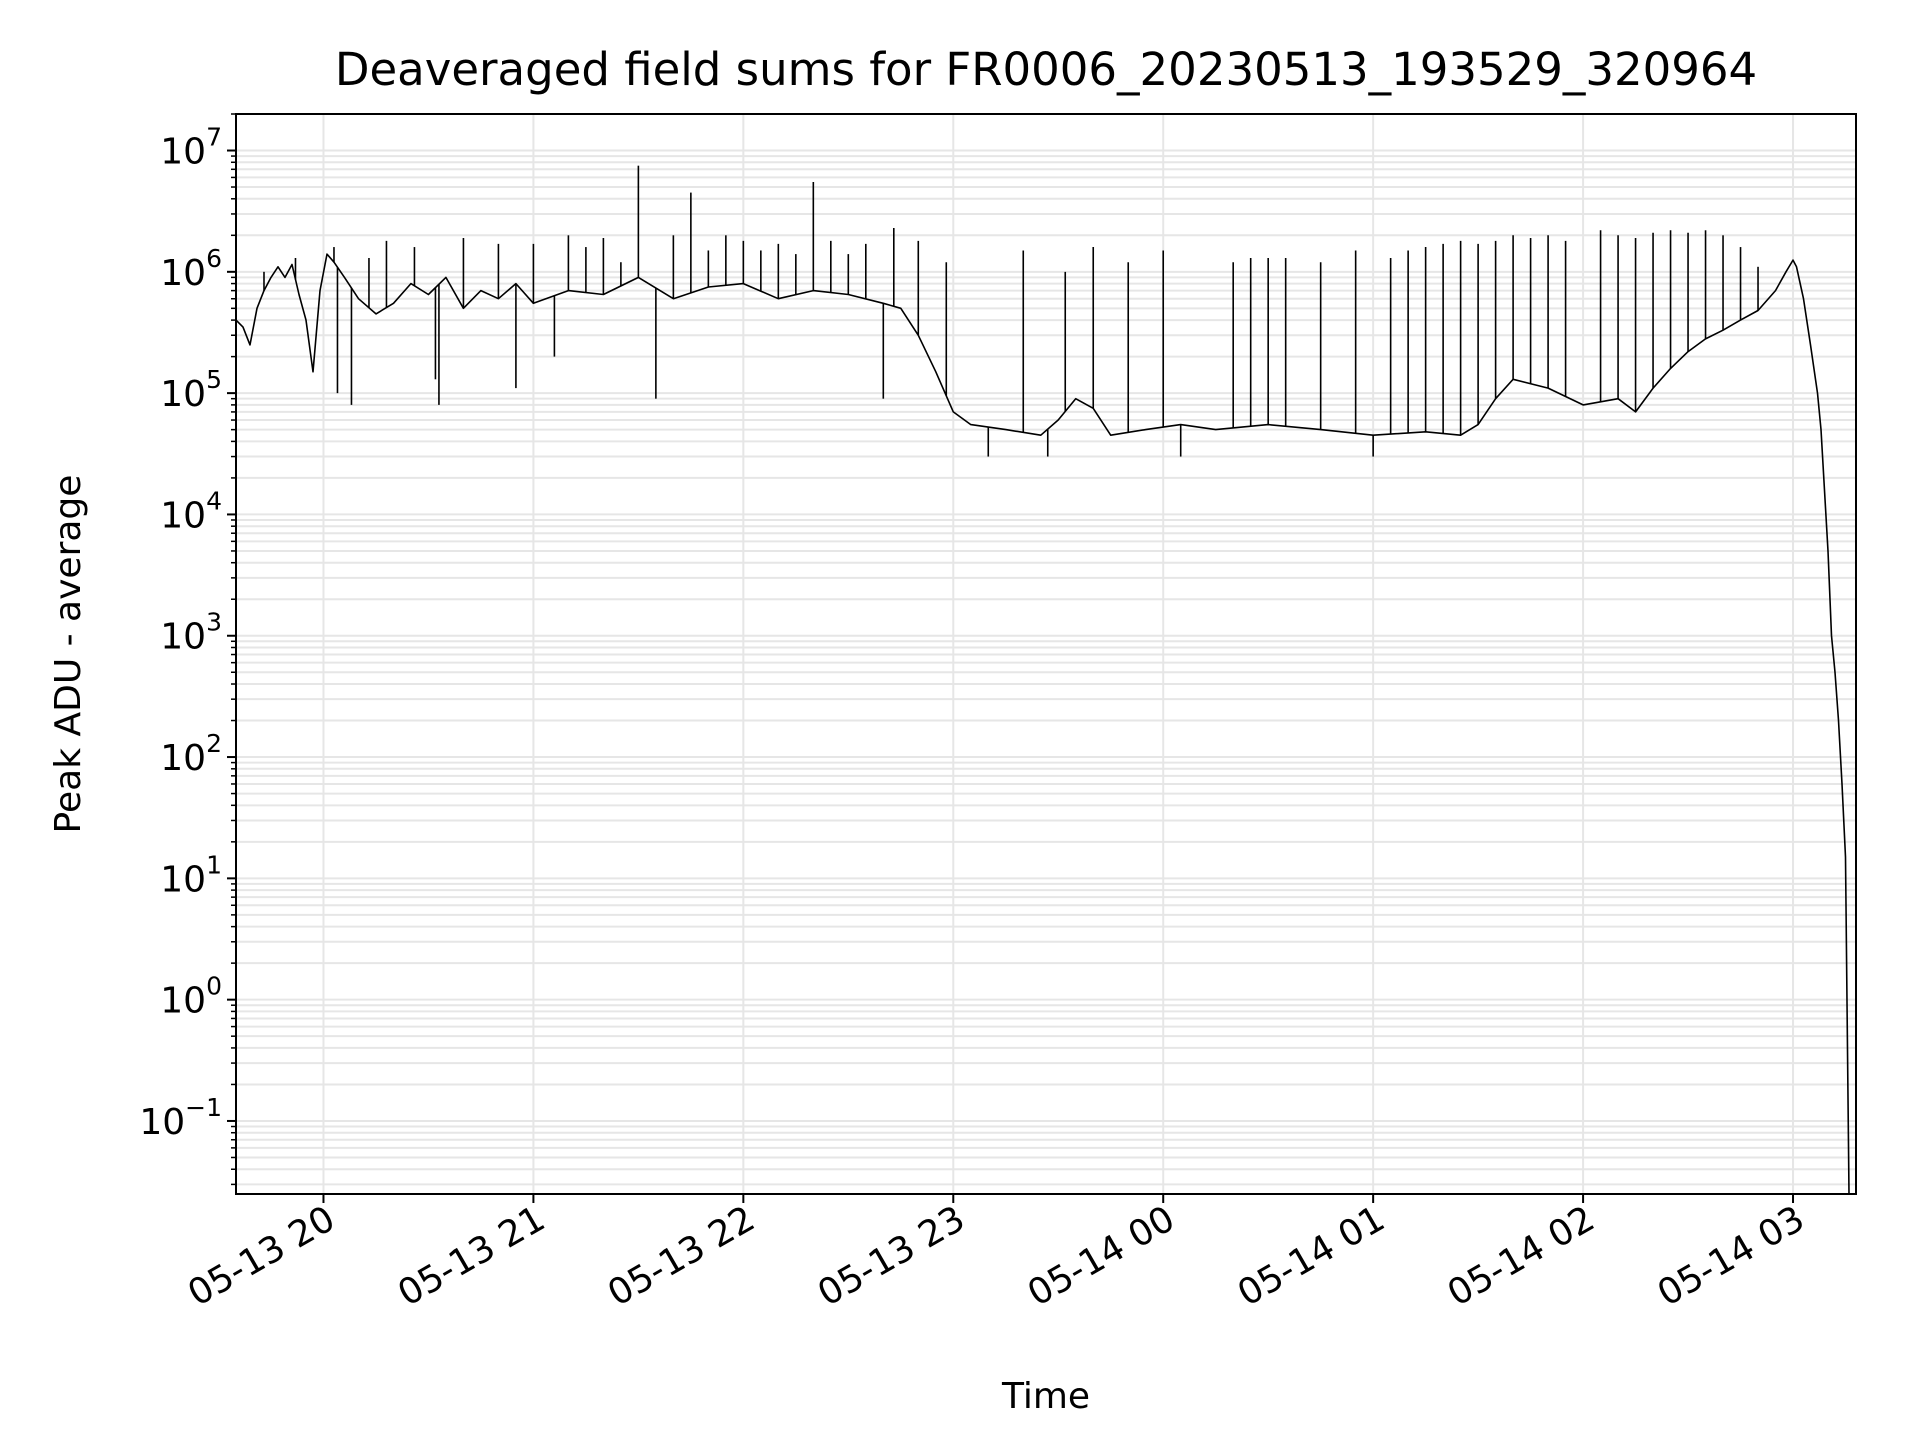 This screenshot has height=1440, width=1920. What do you see at coordinates (191, 997) in the screenshot?
I see `y-tick-label: 10⁰` at bounding box center [191, 997].